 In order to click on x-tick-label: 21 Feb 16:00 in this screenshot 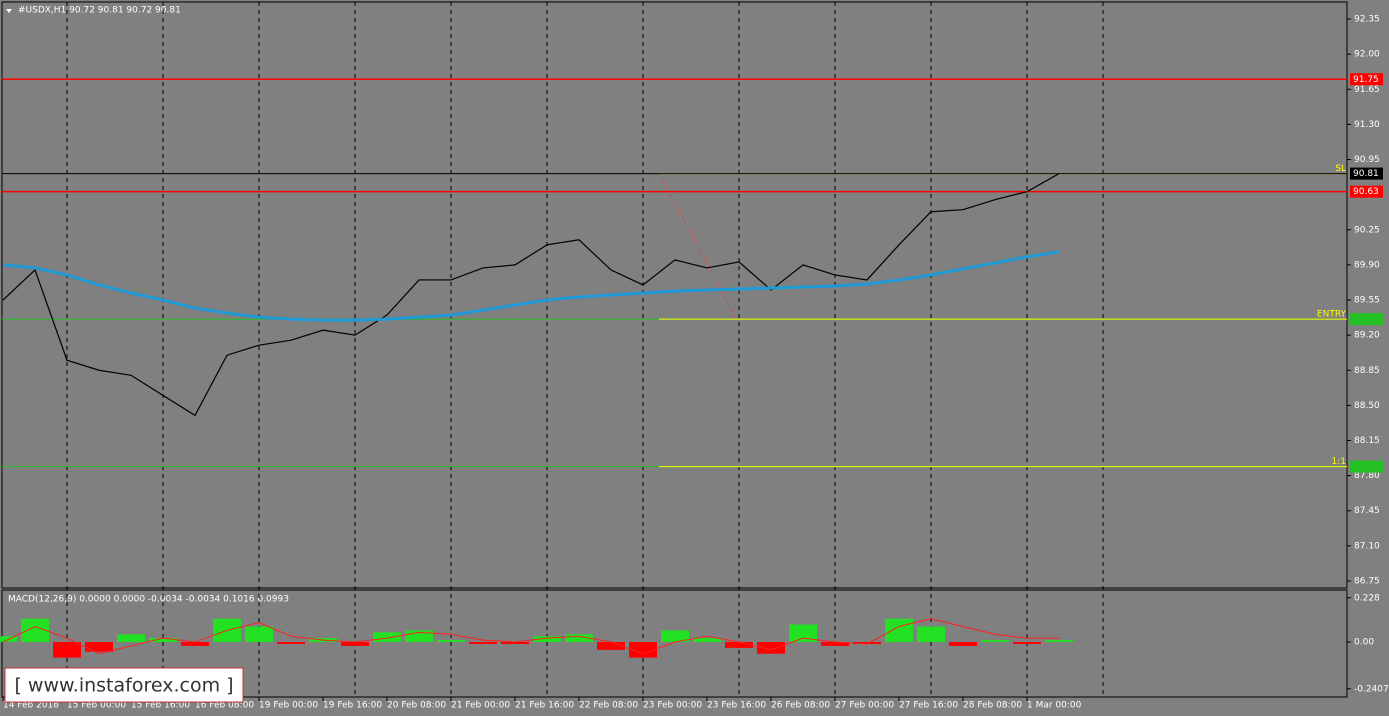, I will do `click(544, 706)`.